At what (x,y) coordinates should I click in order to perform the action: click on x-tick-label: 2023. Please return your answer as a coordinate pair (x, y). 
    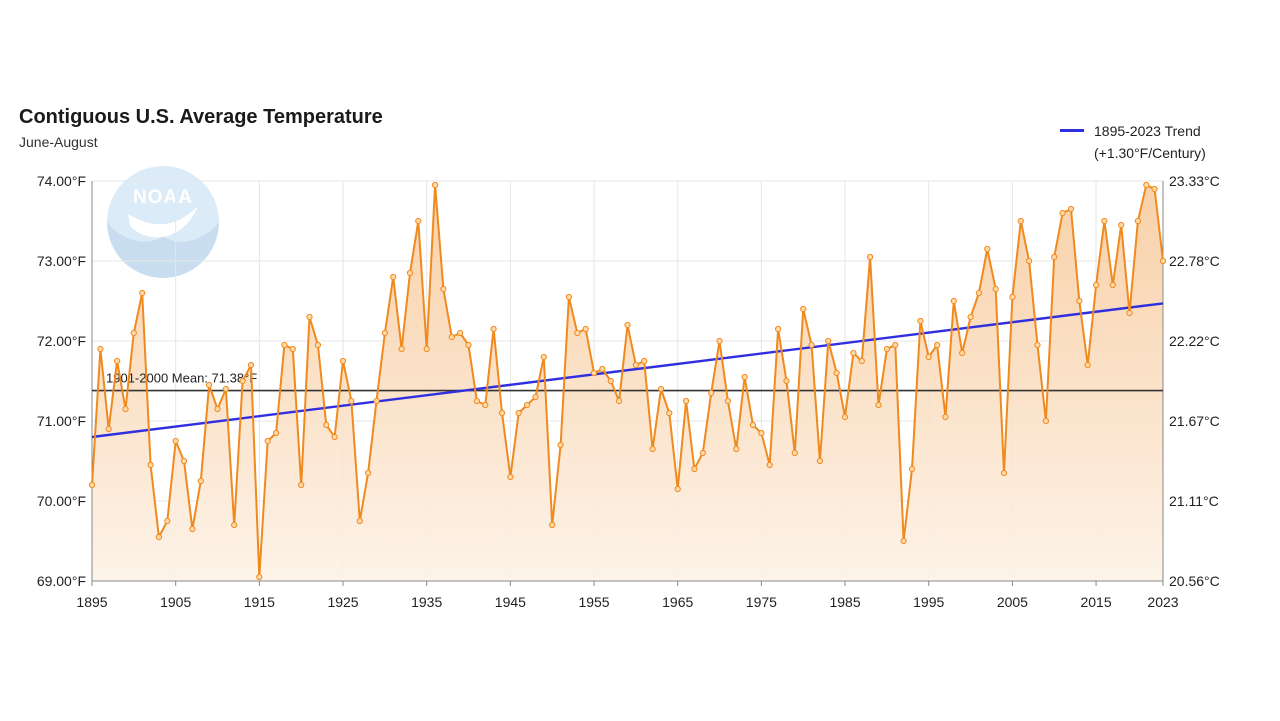
    Looking at the image, I should click on (1162, 602).